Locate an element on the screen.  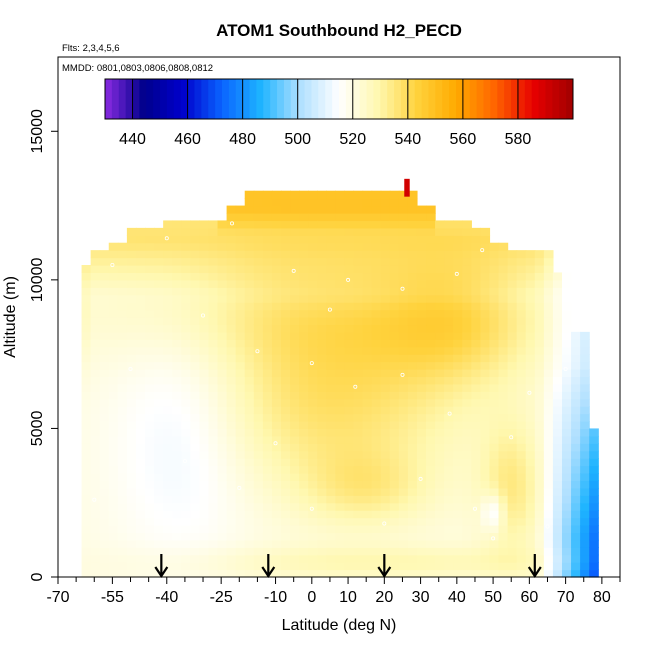
colorbar-segment is located at coordinates (260, 99).